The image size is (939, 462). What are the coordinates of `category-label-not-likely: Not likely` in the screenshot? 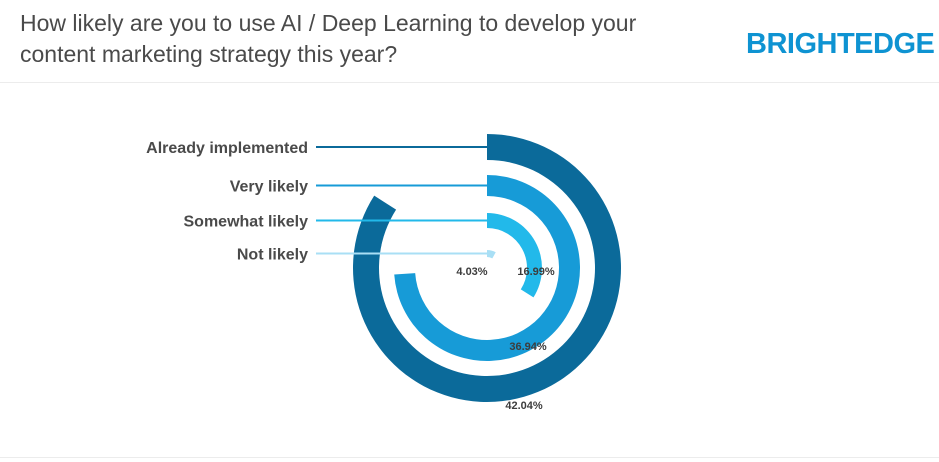 It's located at (272, 255).